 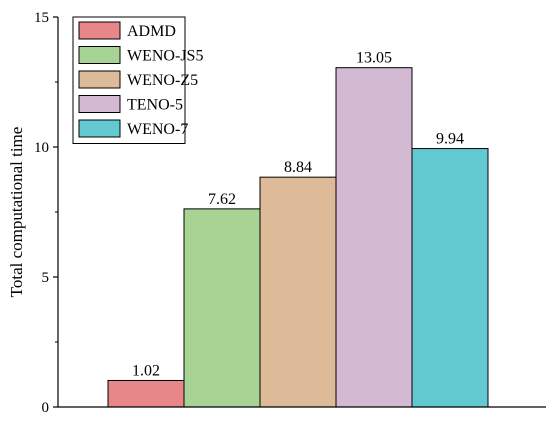 I want to click on y-tick-label: 15, so click(x=41, y=18).